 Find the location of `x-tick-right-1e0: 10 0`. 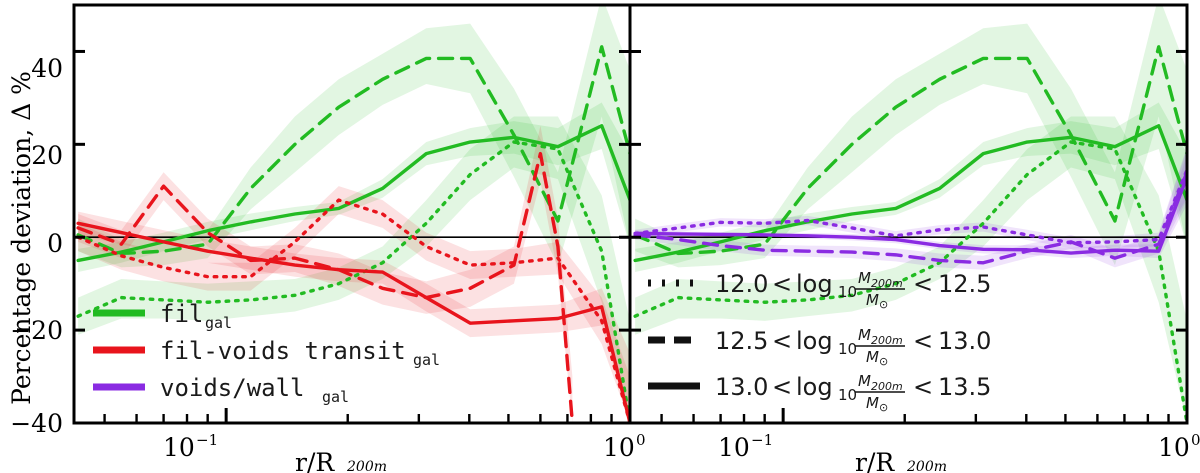

x-tick-right-1e0: 10 0 is located at coordinates (1179, 446).